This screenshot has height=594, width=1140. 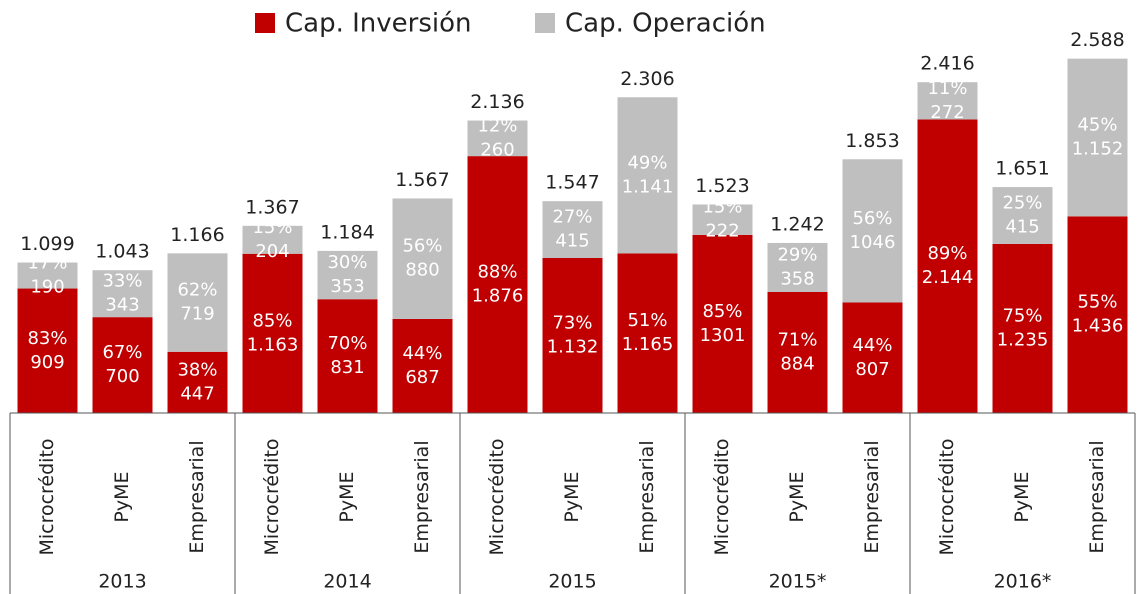 What do you see at coordinates (722, 186) in the screenshot?
I see `total-label: 1.523` at bounding box center [722, 186].